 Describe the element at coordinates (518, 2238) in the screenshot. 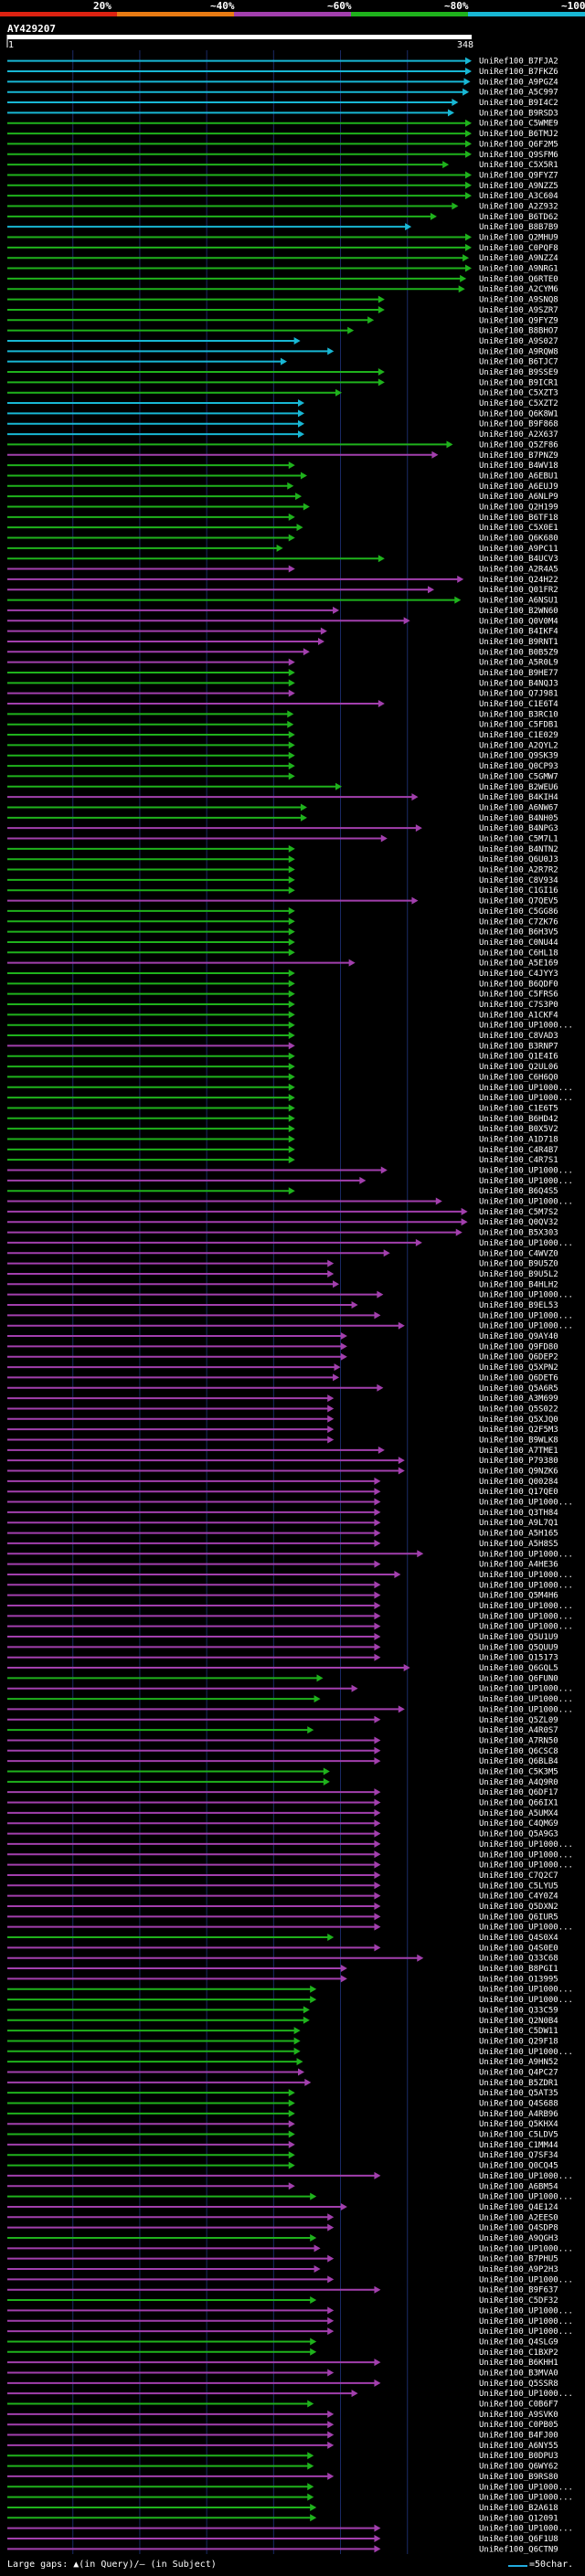

I see `hit-label: UniRef100_A9QGH3` at that location.